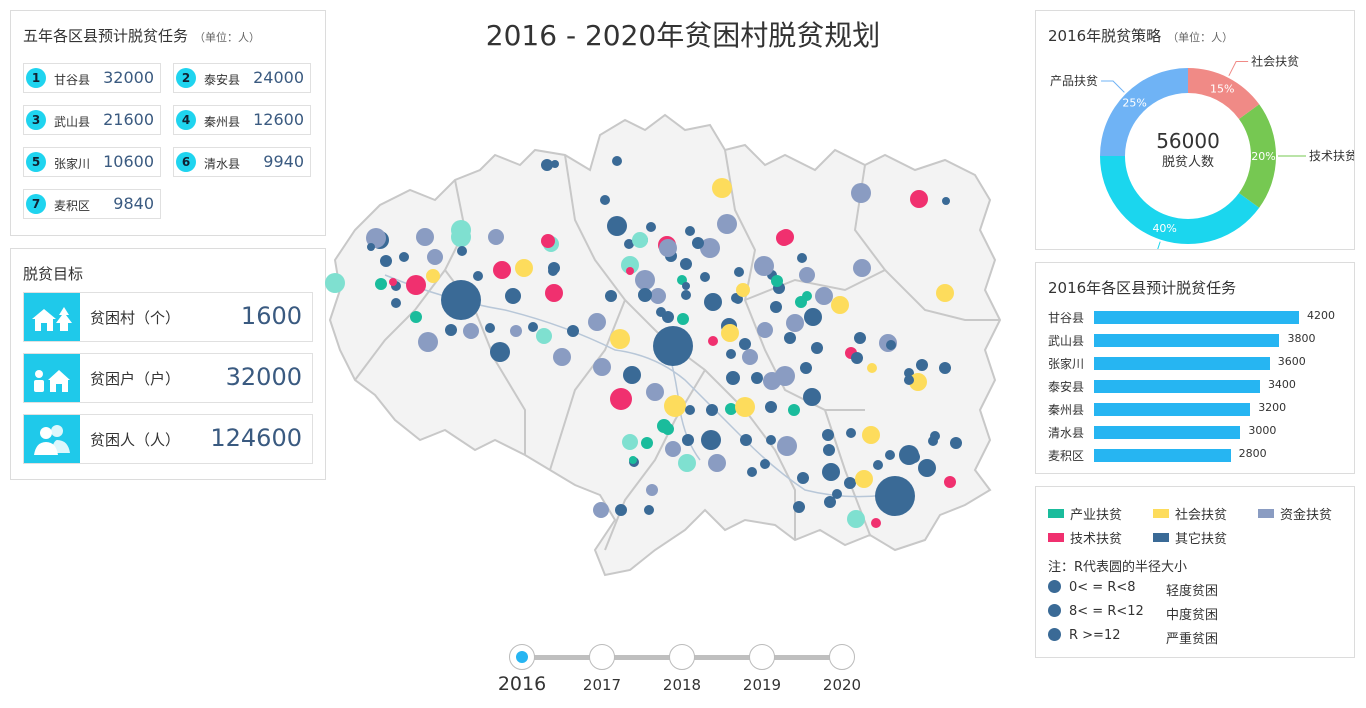 This screenshot has height=708, width=1366. I want to click on legend-item: 其它扶贫, so click(1190, 537).